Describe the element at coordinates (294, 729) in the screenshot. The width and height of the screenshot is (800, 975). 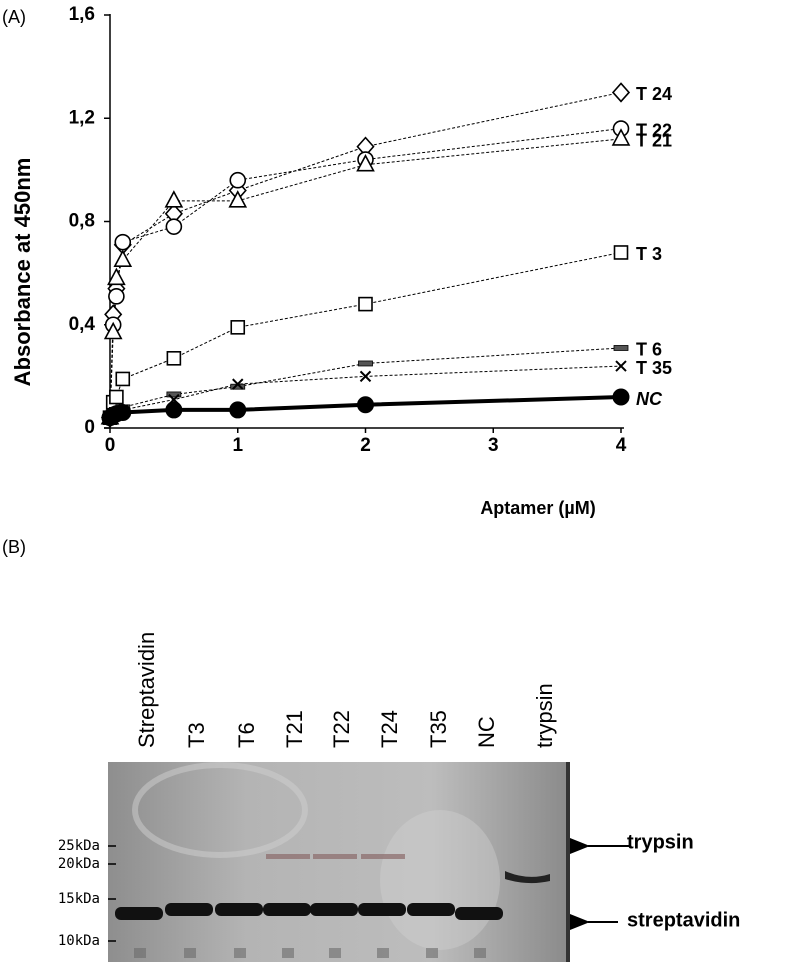
I see `lane-label: T21` at that location.